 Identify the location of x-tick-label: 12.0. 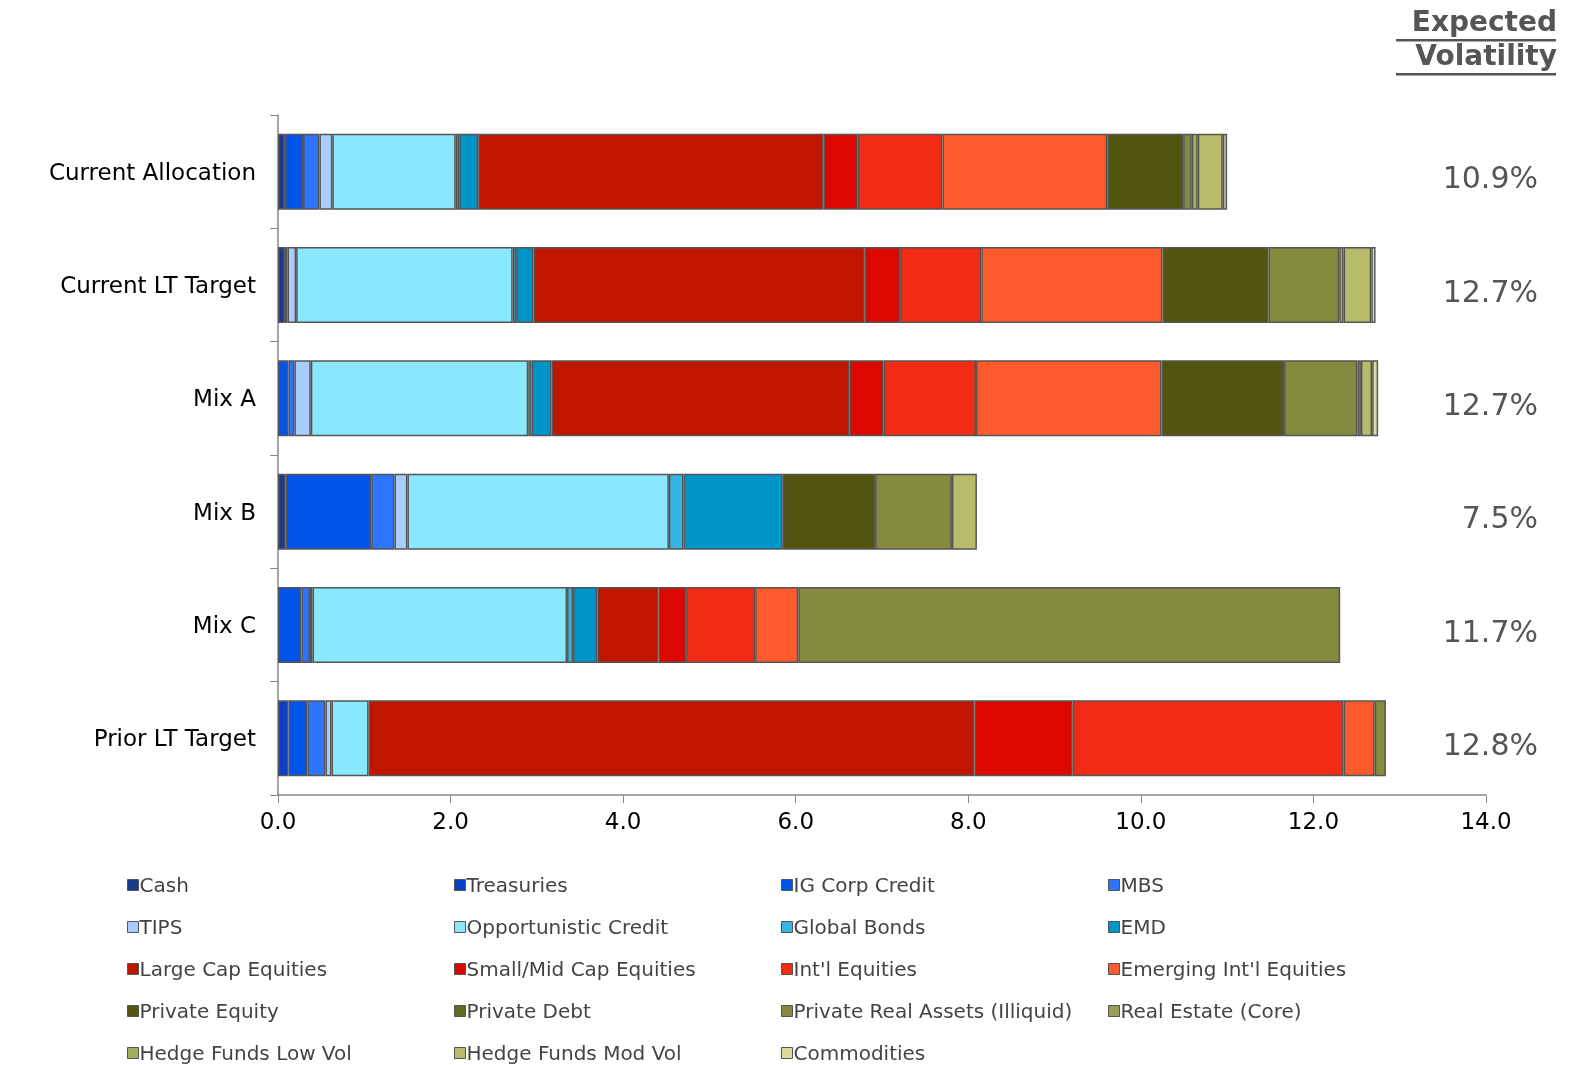
(1313, 820).